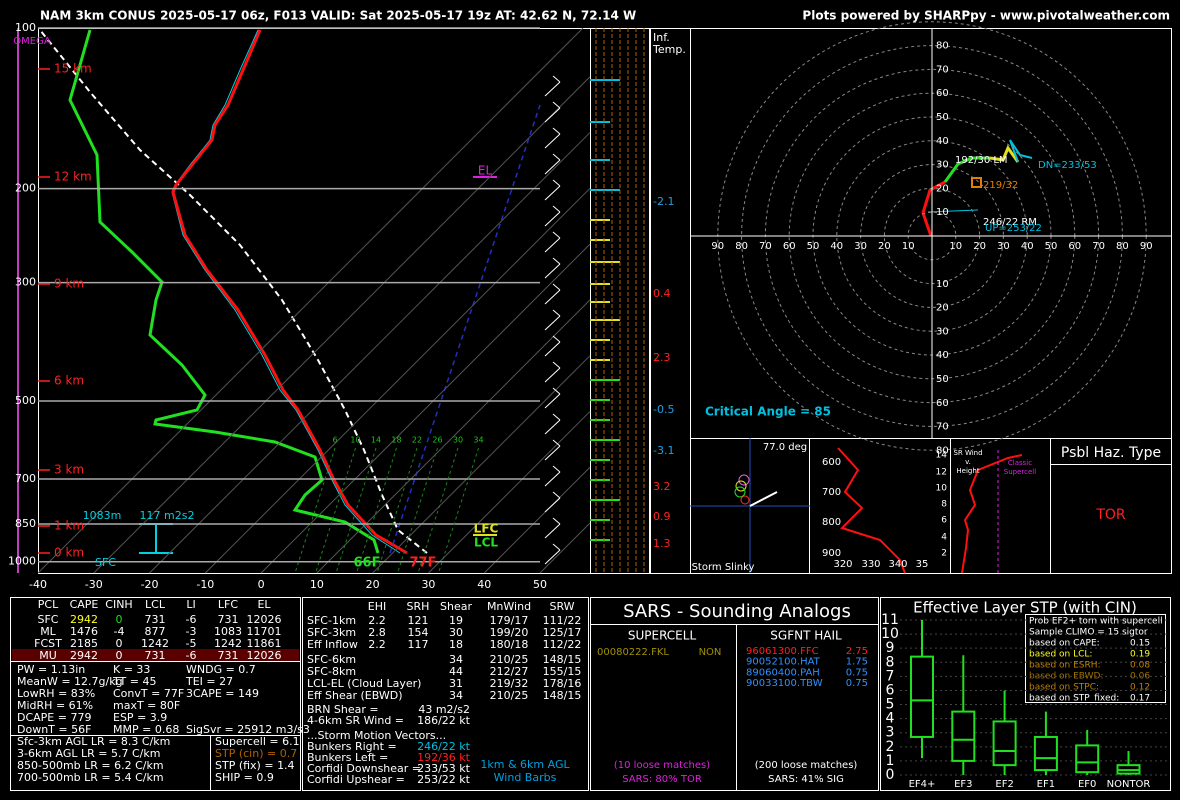 Image resolution: width=1180 pixels, height=800 pixels. Describe the element at coordinates (765, 246) in the screenshot. I see `hodo-x-label: 70` at that location.